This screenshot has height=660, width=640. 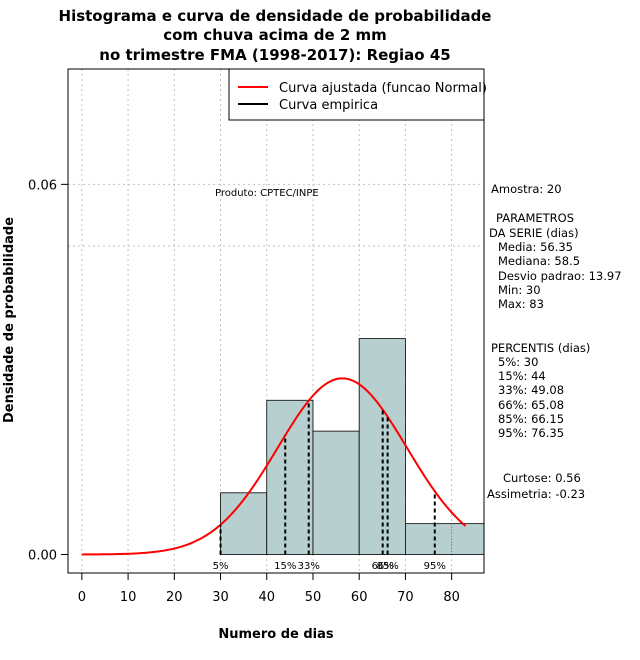 I want to click on percentile-label: 85%, so click(x=388, y=566).